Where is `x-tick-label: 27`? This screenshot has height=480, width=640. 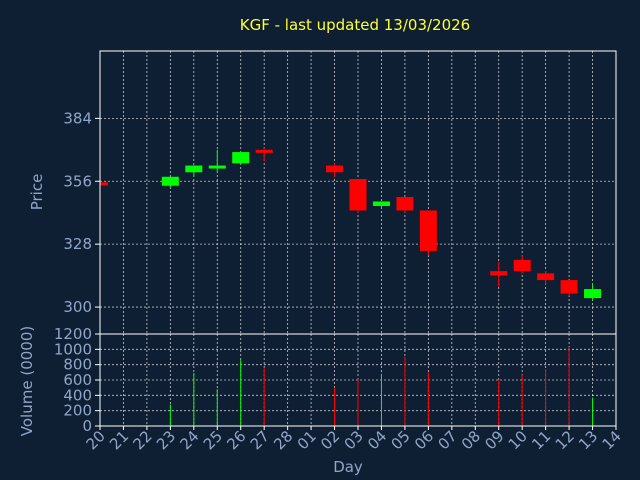 x-tick-label: 27 is located at coordinates (260, 440).